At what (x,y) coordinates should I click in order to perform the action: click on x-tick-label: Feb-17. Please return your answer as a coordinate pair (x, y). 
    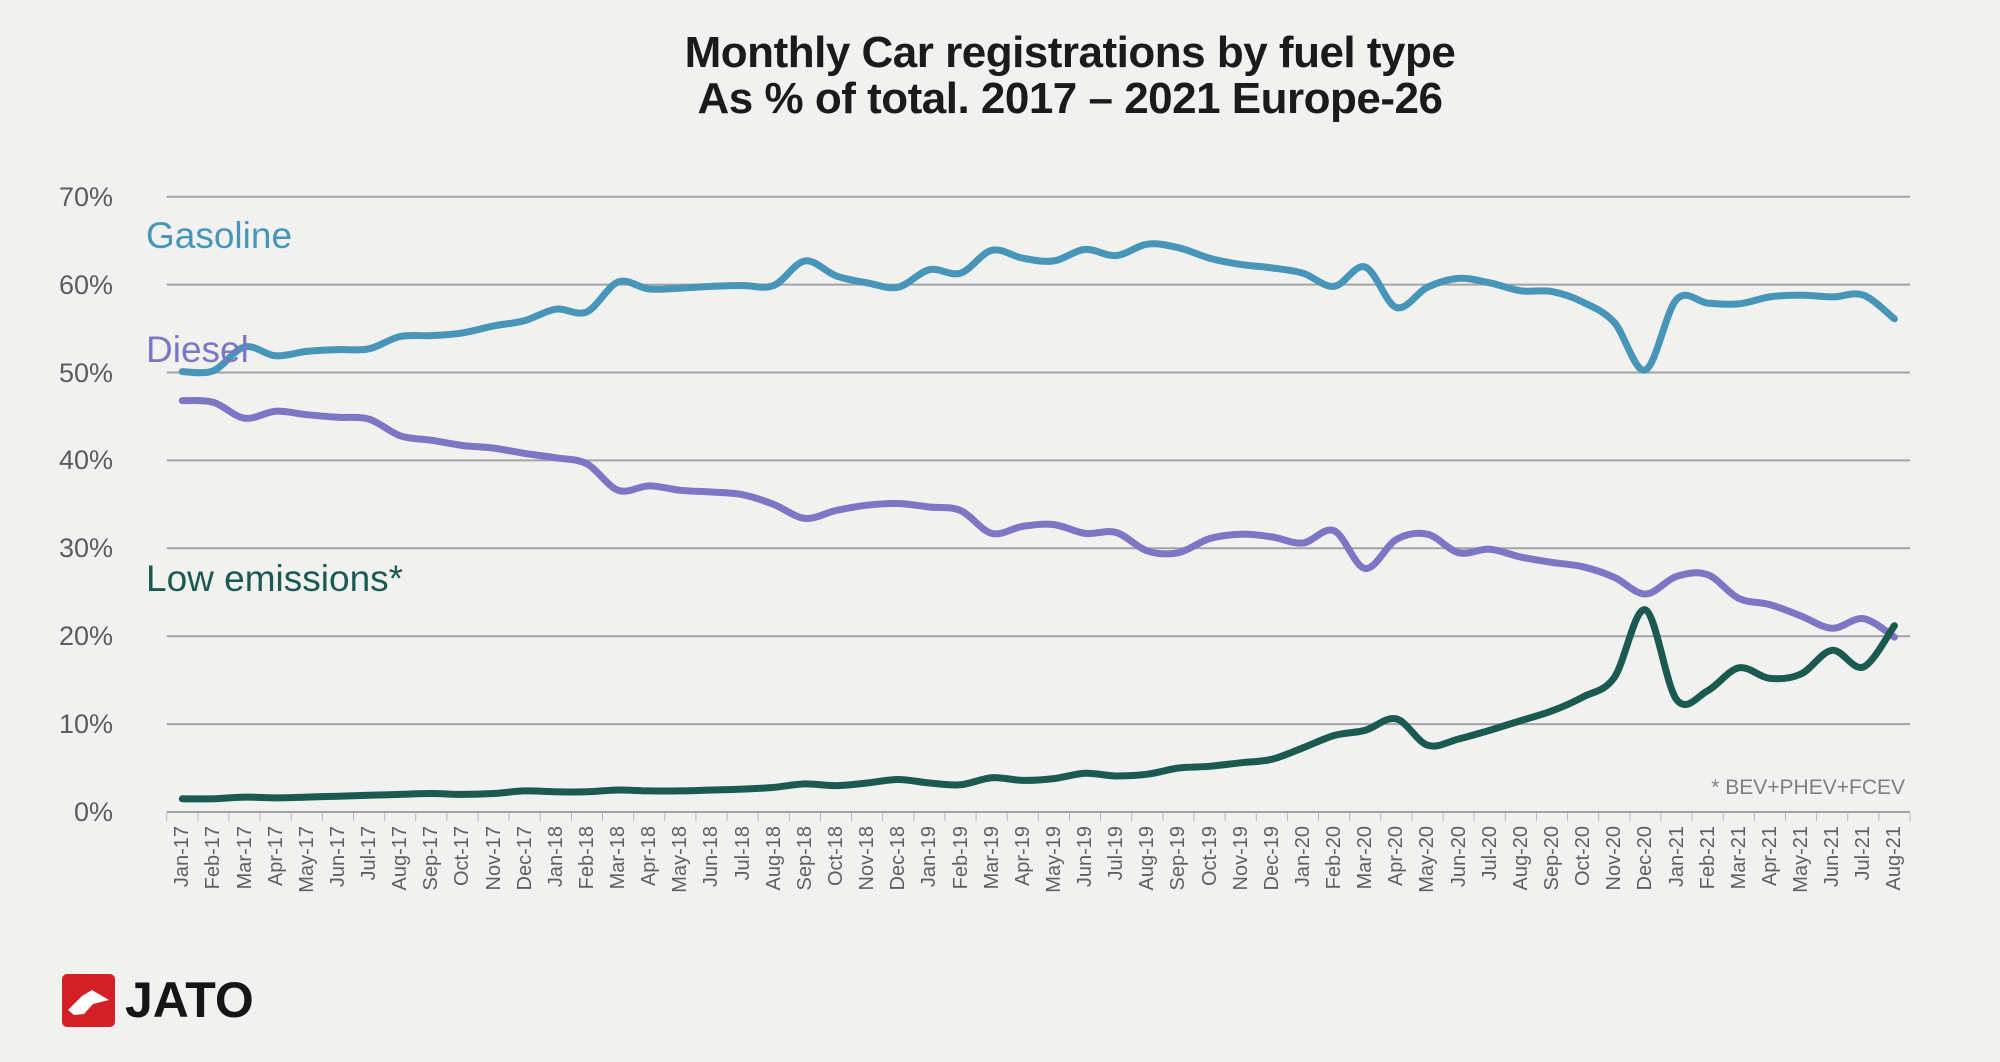
    Looking at the image, I should click on (213, 858).